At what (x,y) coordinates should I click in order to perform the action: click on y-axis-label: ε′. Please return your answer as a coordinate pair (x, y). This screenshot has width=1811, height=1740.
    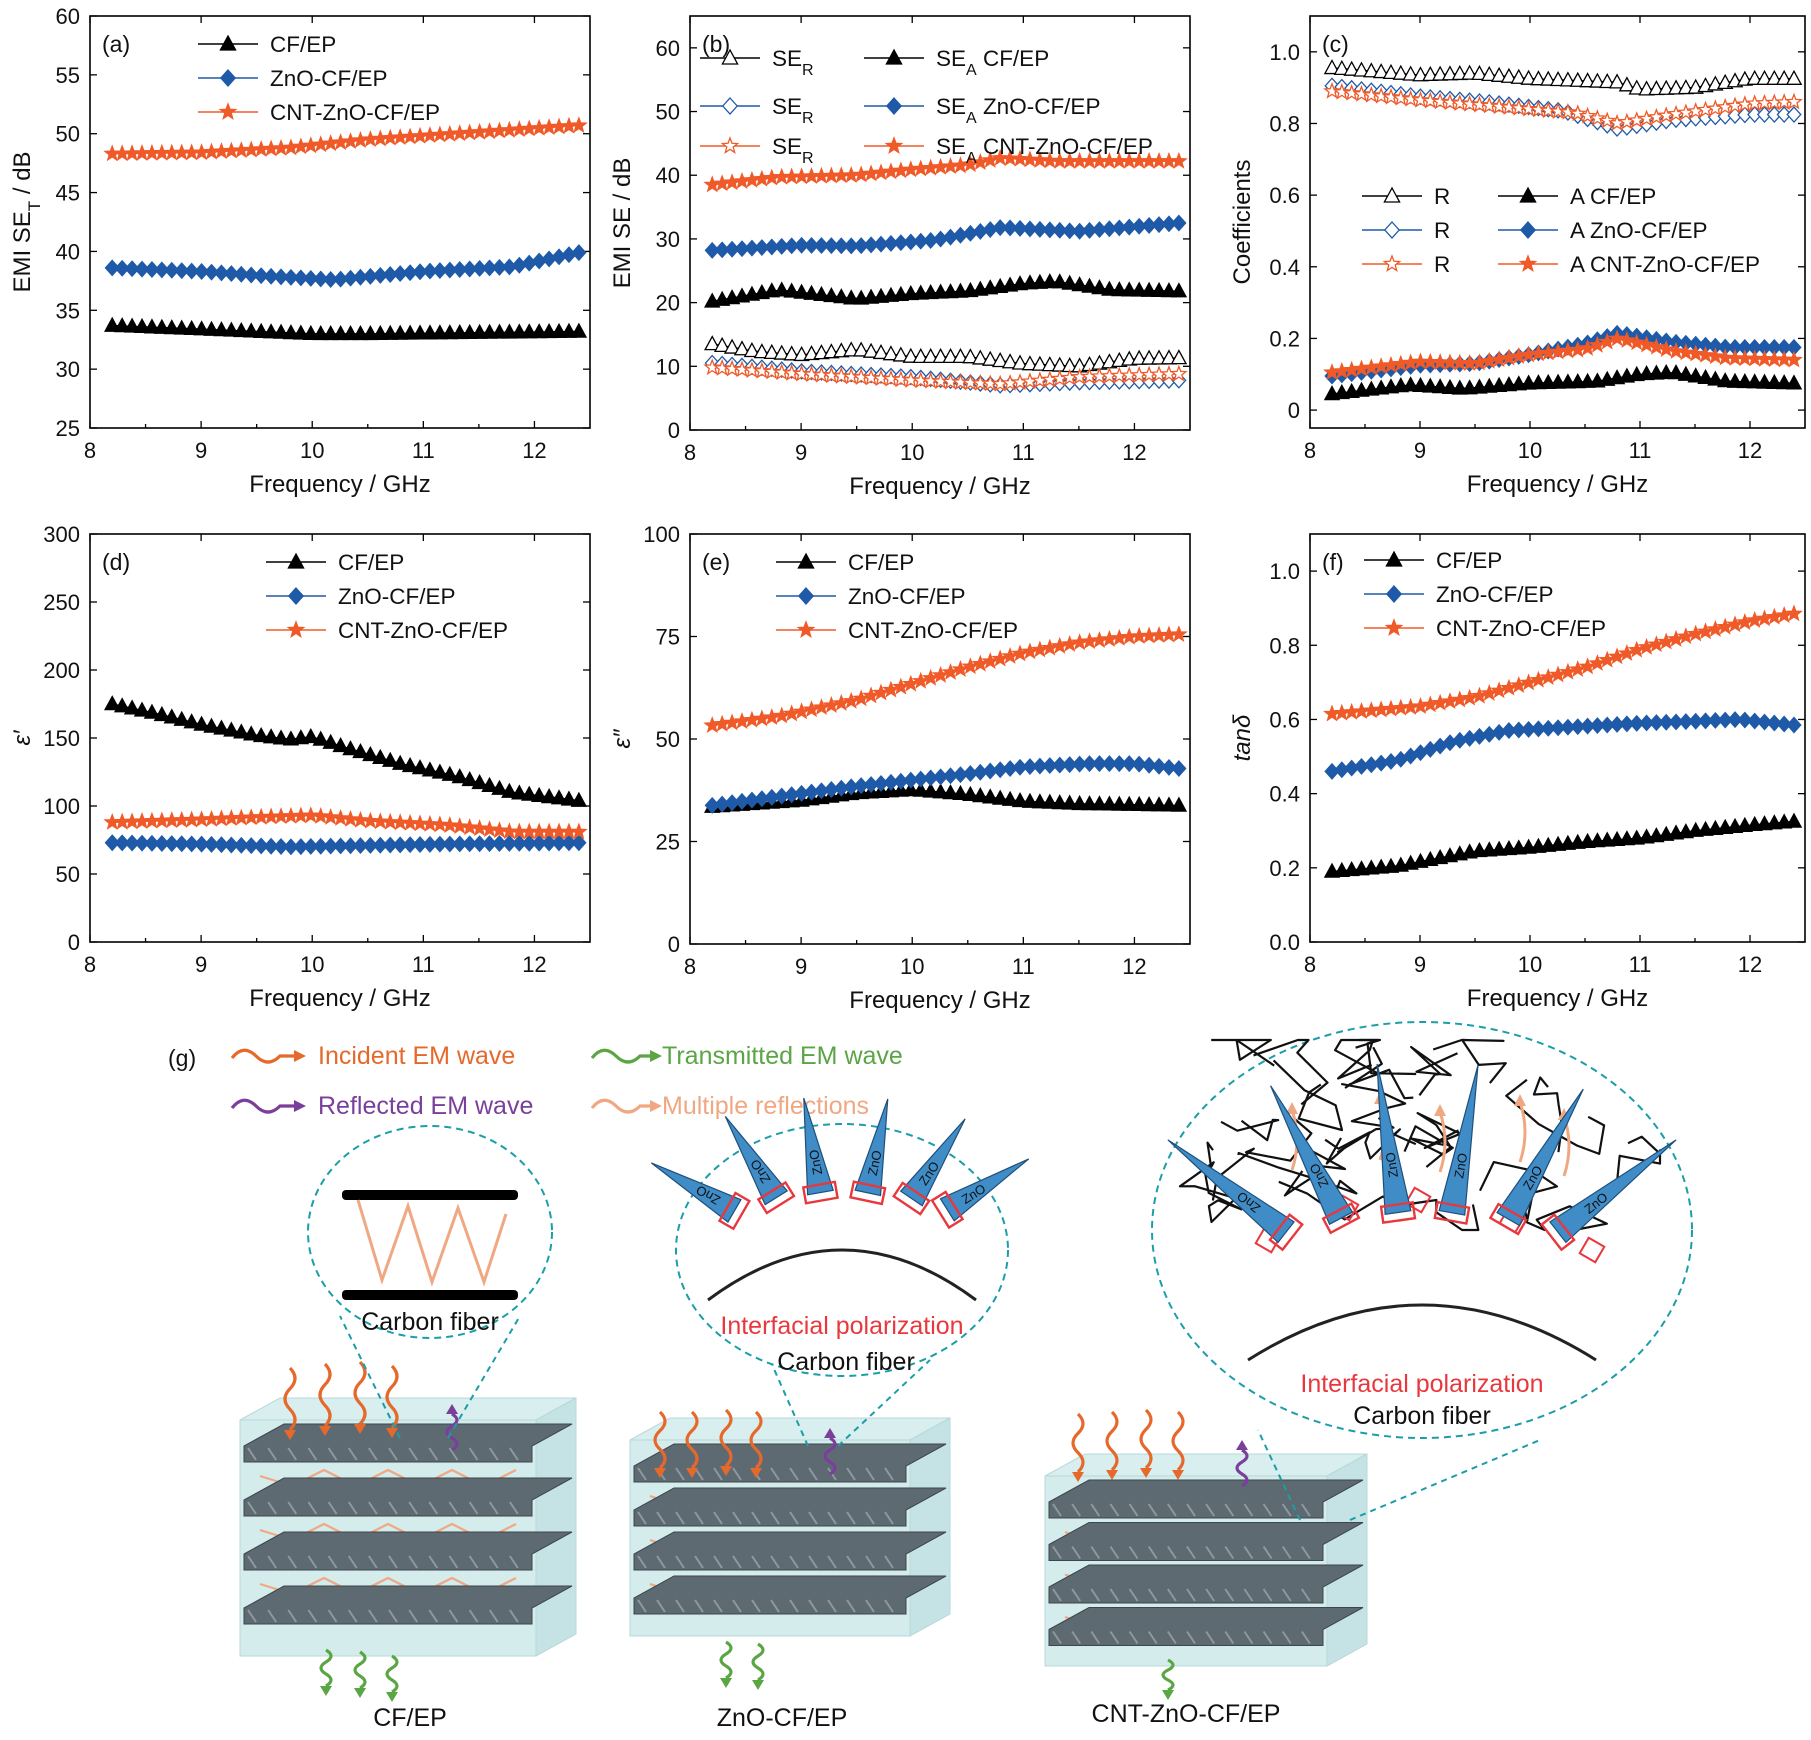
    Looking at the image, I should click on (22, 737).